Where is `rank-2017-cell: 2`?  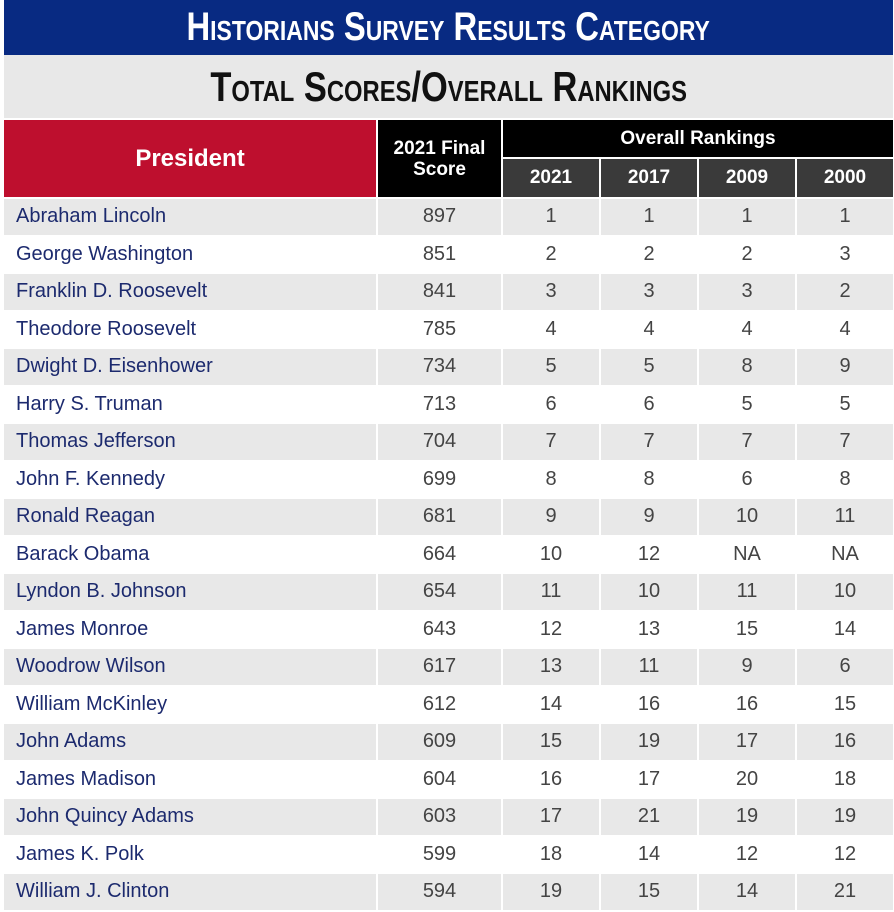 rank-2017-cell: 2 is located at coordinates (649, 253).